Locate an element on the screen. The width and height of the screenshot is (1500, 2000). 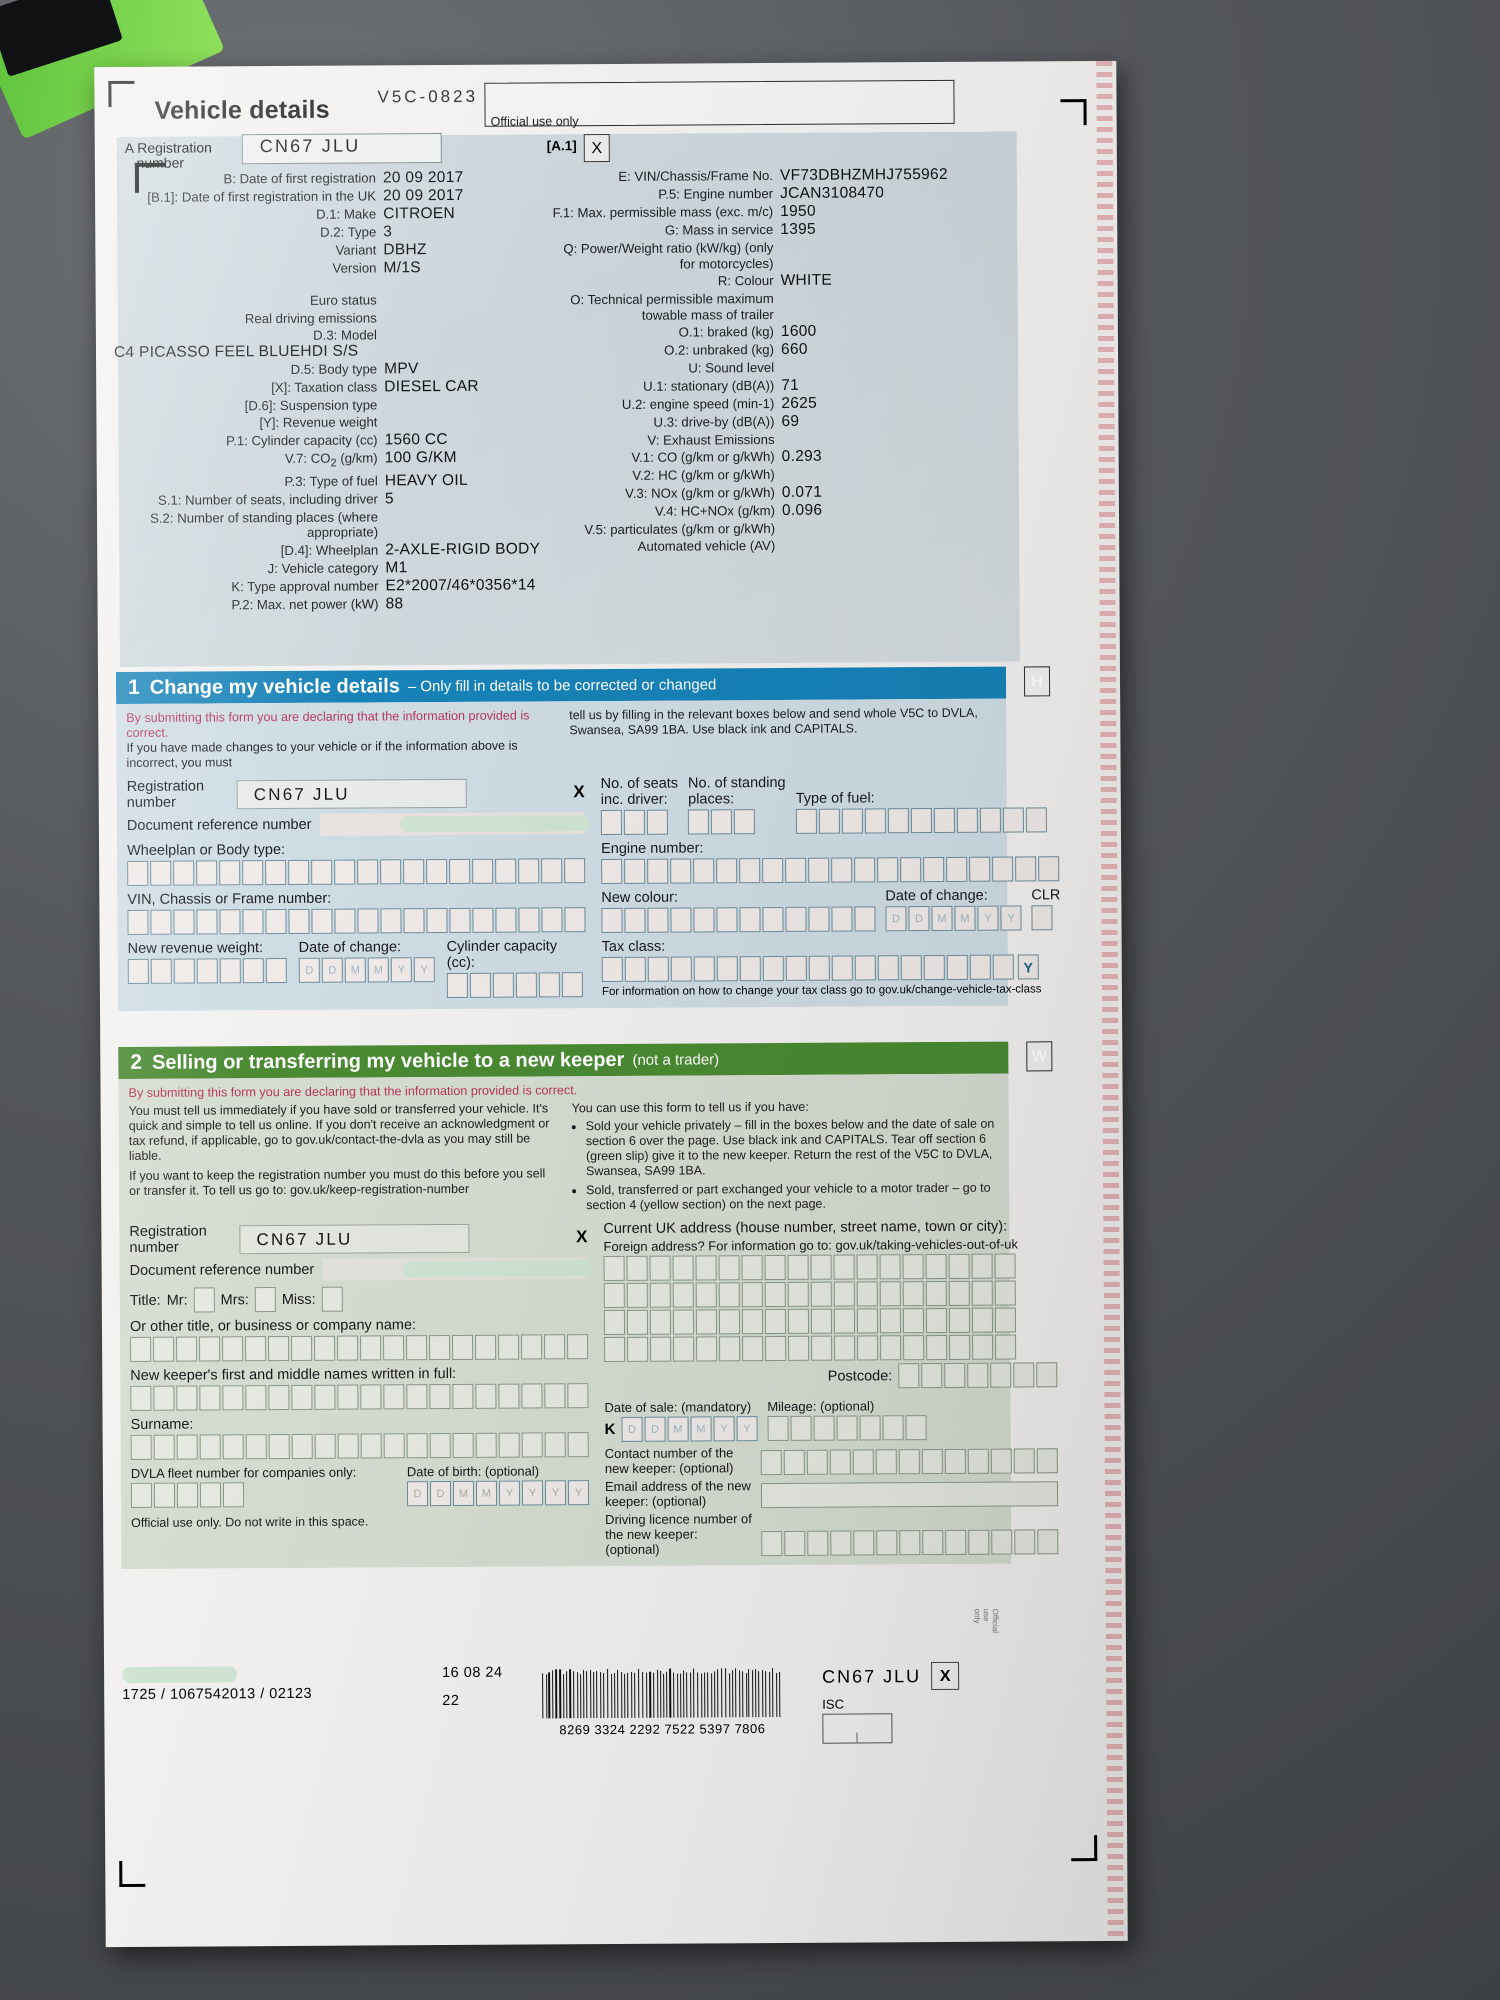
section-1-vin-input is located at coordinates (356, 921).